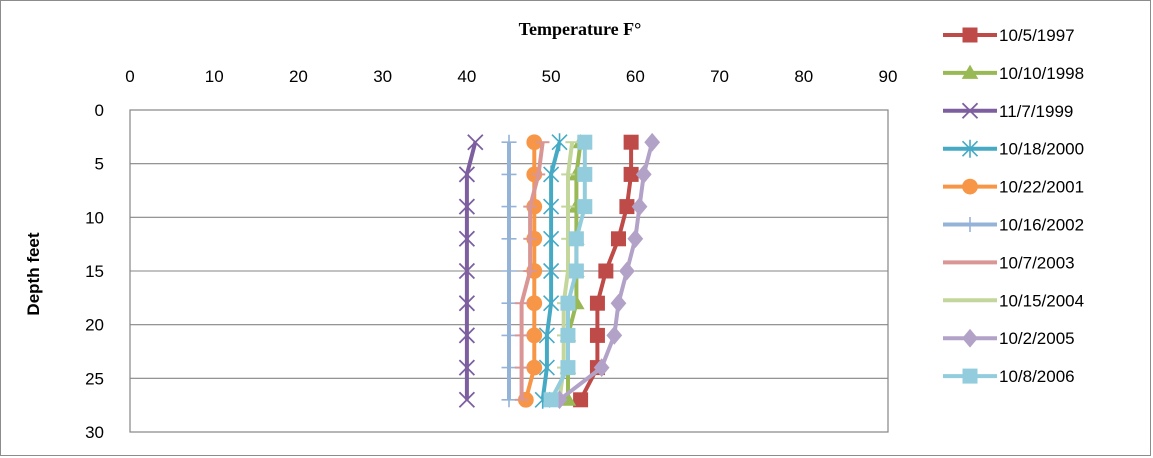 This screenshot has width=1153, height=458. I want to click on x-tick-label: 70, so click(719, 76).